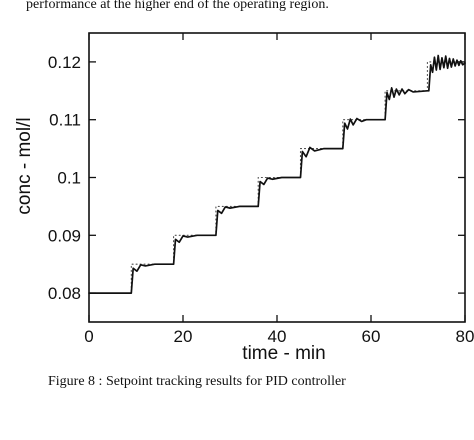 This screenshot has width=474, height=440. Describe the element at coordinates (283, 353) in the screenshot. I see `x-axis-title: time - min` at that location.